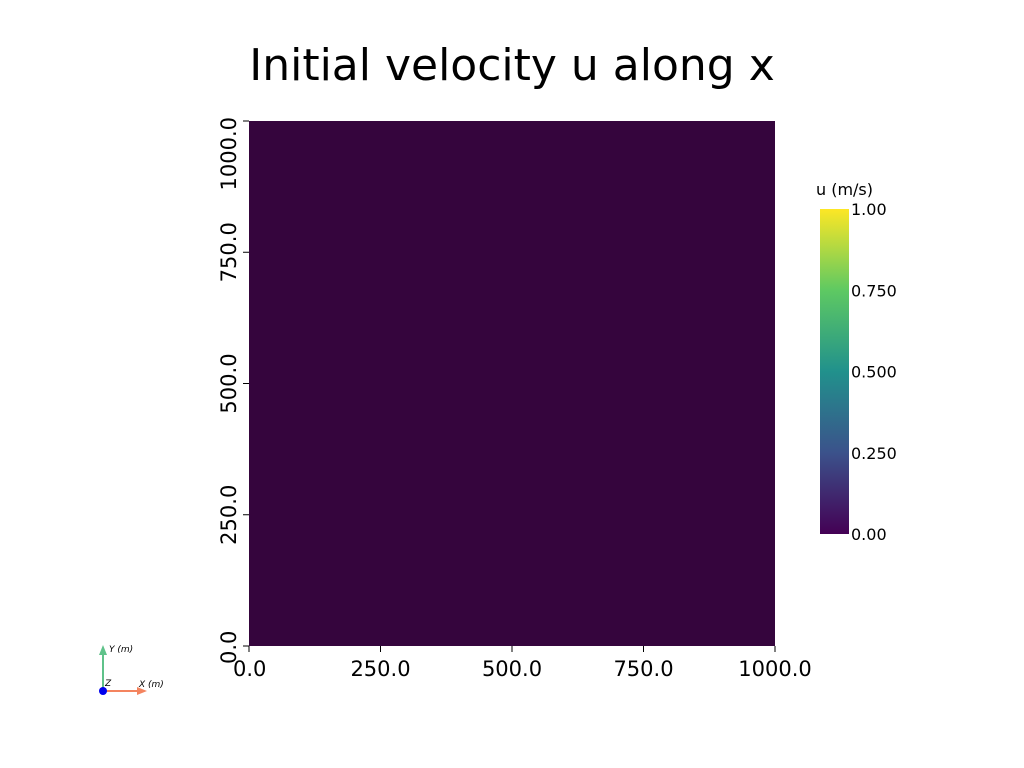 This screenshot has width=1024, height=768. I want to click on x-tick-label: 750.0, so click(643, 669).